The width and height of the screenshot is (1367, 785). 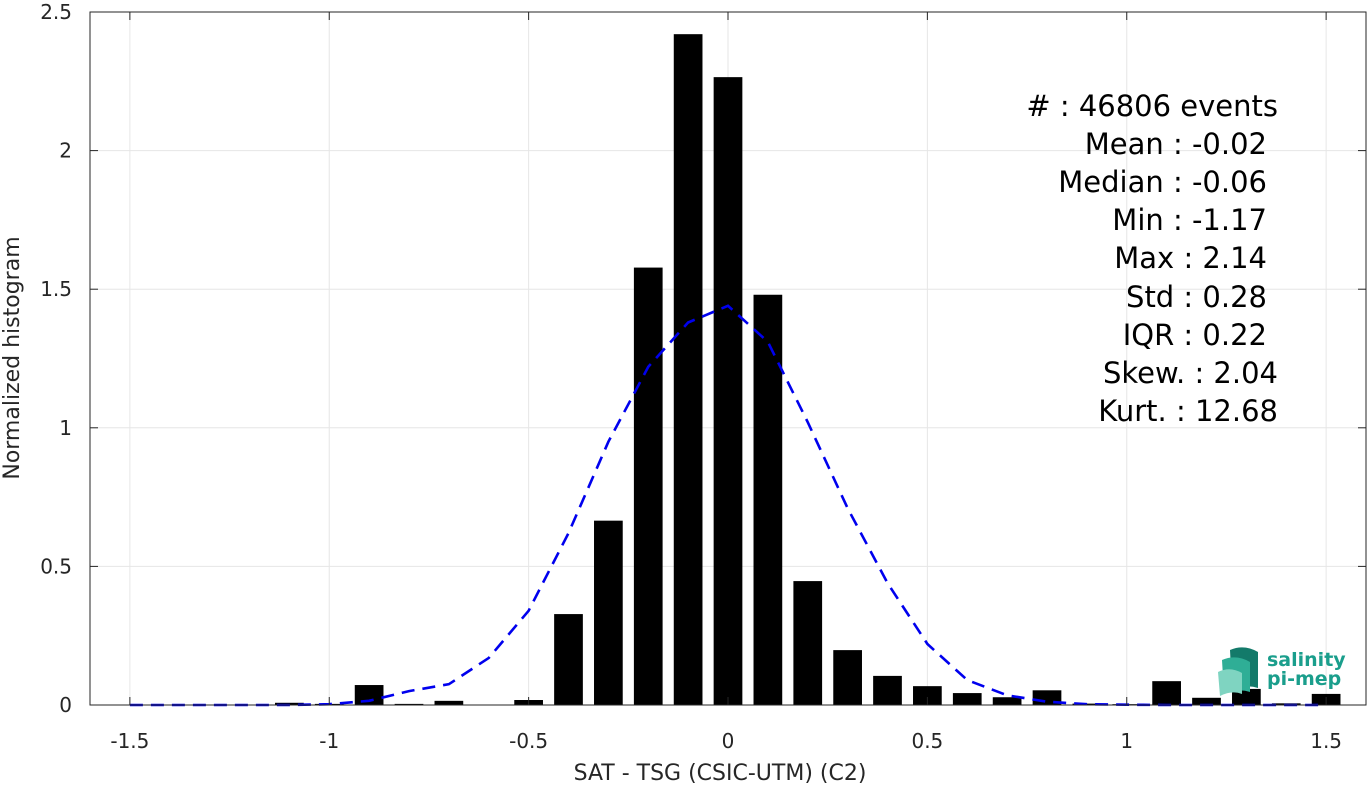 What do you see at coordinates (65, 151) in the screenshot?
I see `y-tick-label: 2` at bounding box center [65, 151].